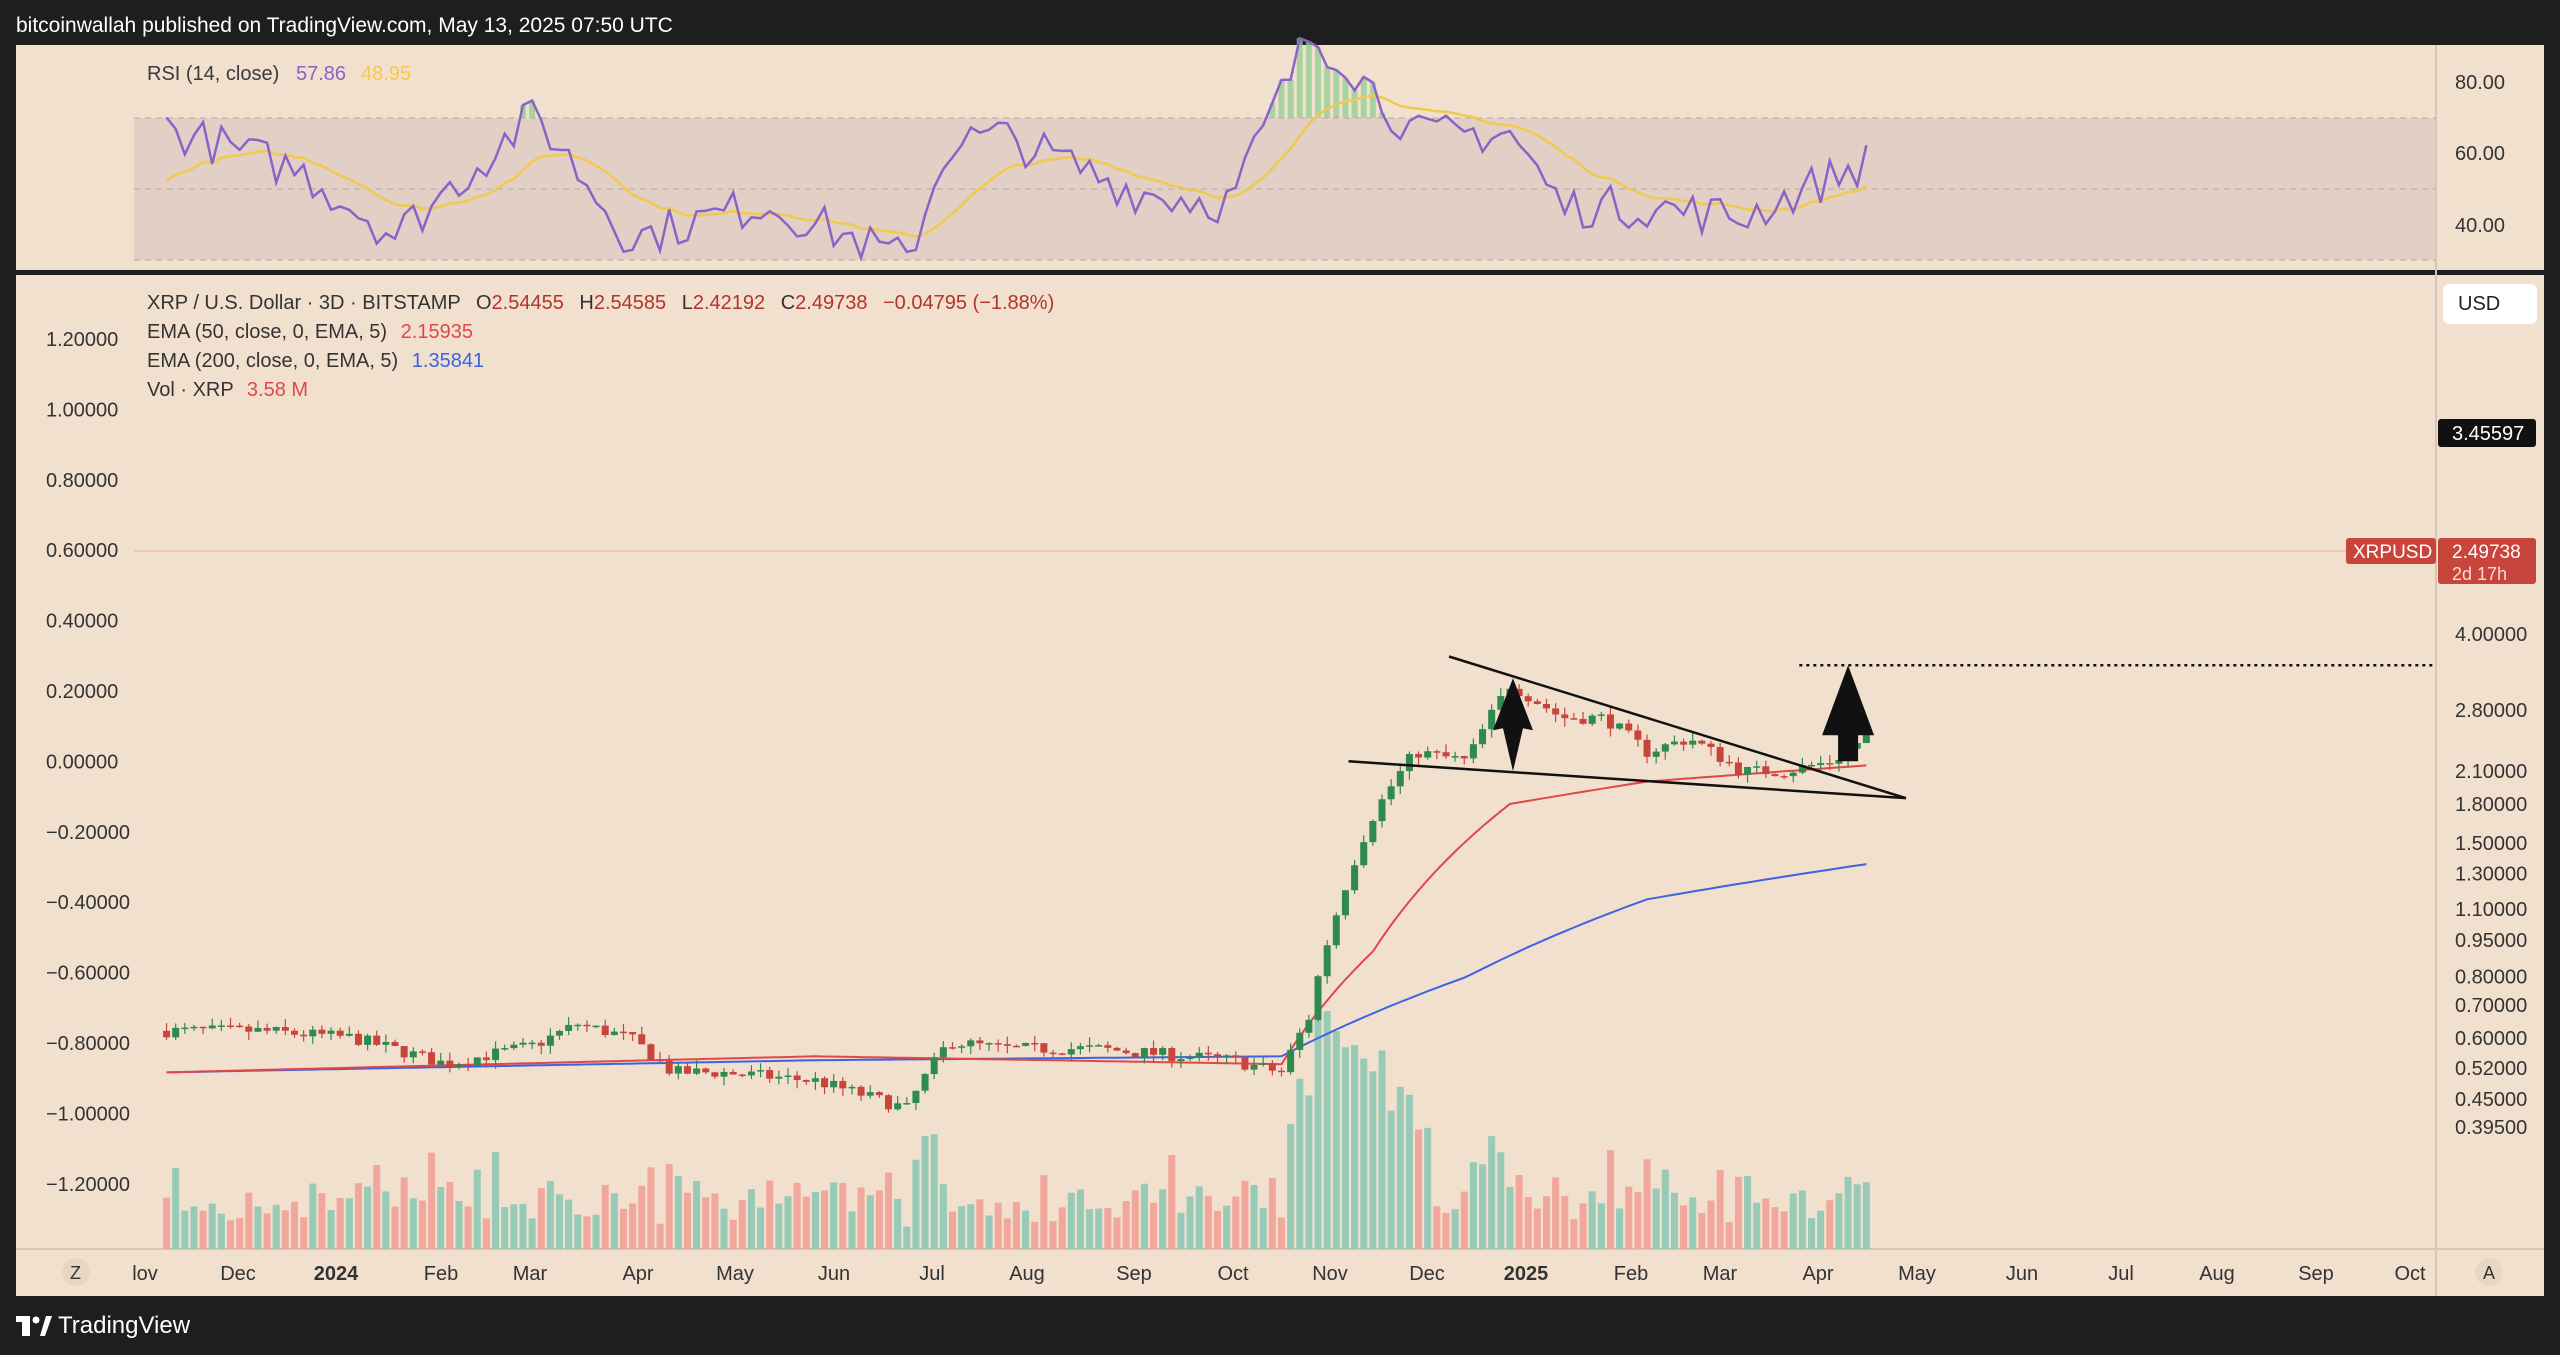 Image resolution: width=2560 pixels, height=1355 pixels. I want to click on time-axis-panel, so click(1280, 1272).